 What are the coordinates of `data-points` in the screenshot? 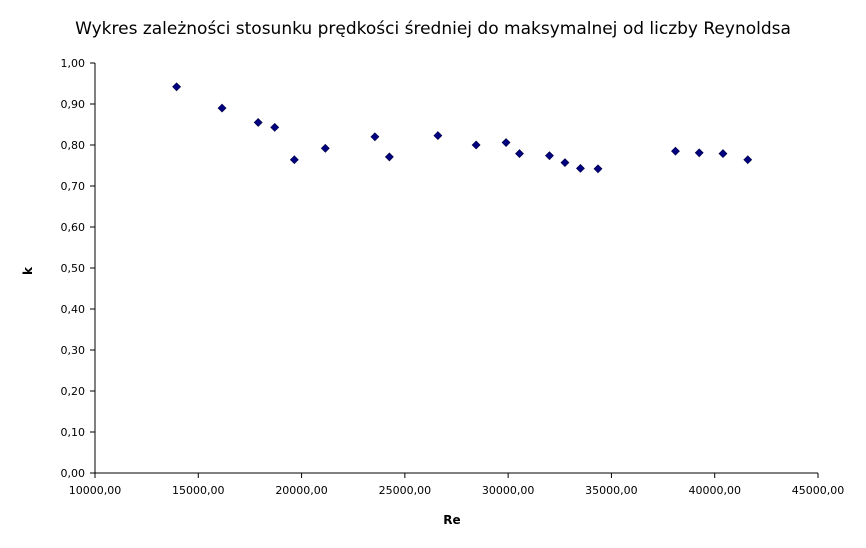 It's located at (462, 128).